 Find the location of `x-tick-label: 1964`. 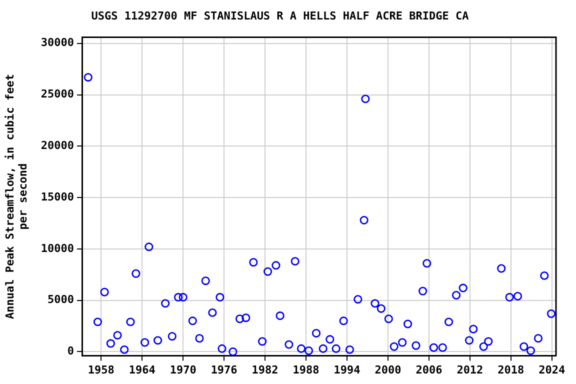

x-tick-label: 1964 is located at coordinates (142, 369).